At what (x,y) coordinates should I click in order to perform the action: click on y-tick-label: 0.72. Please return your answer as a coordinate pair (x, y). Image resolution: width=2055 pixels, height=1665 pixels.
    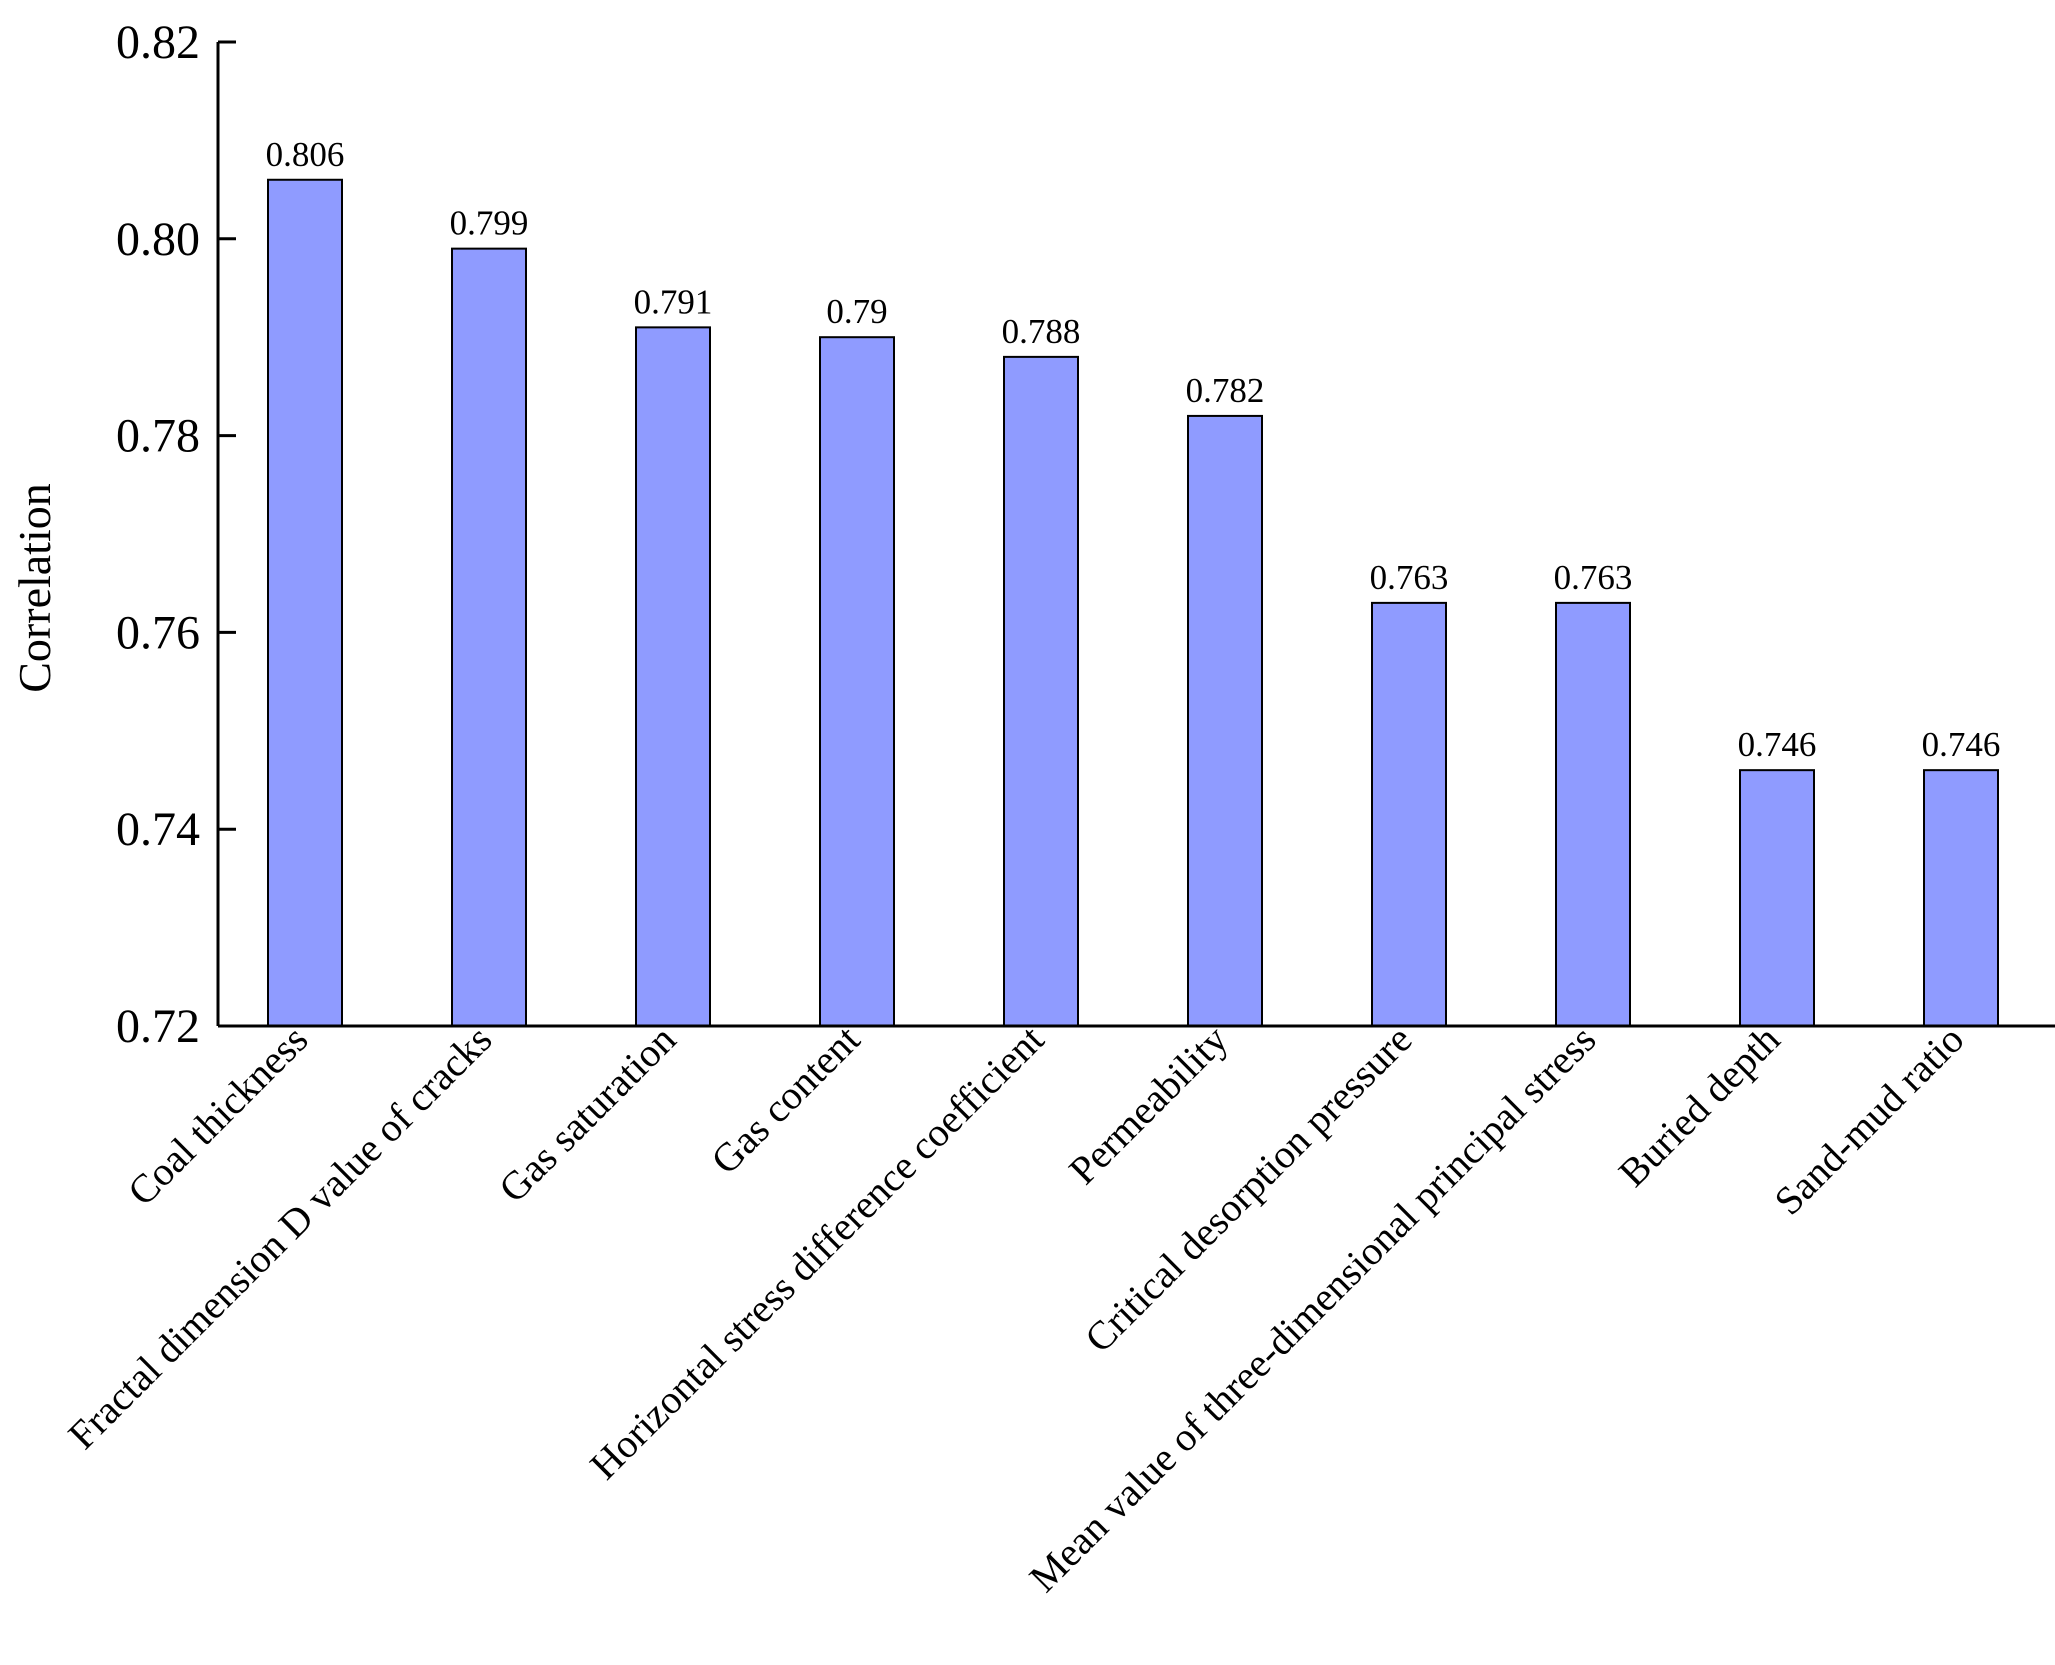
    Looking at the image, I should click on (158, 1026).